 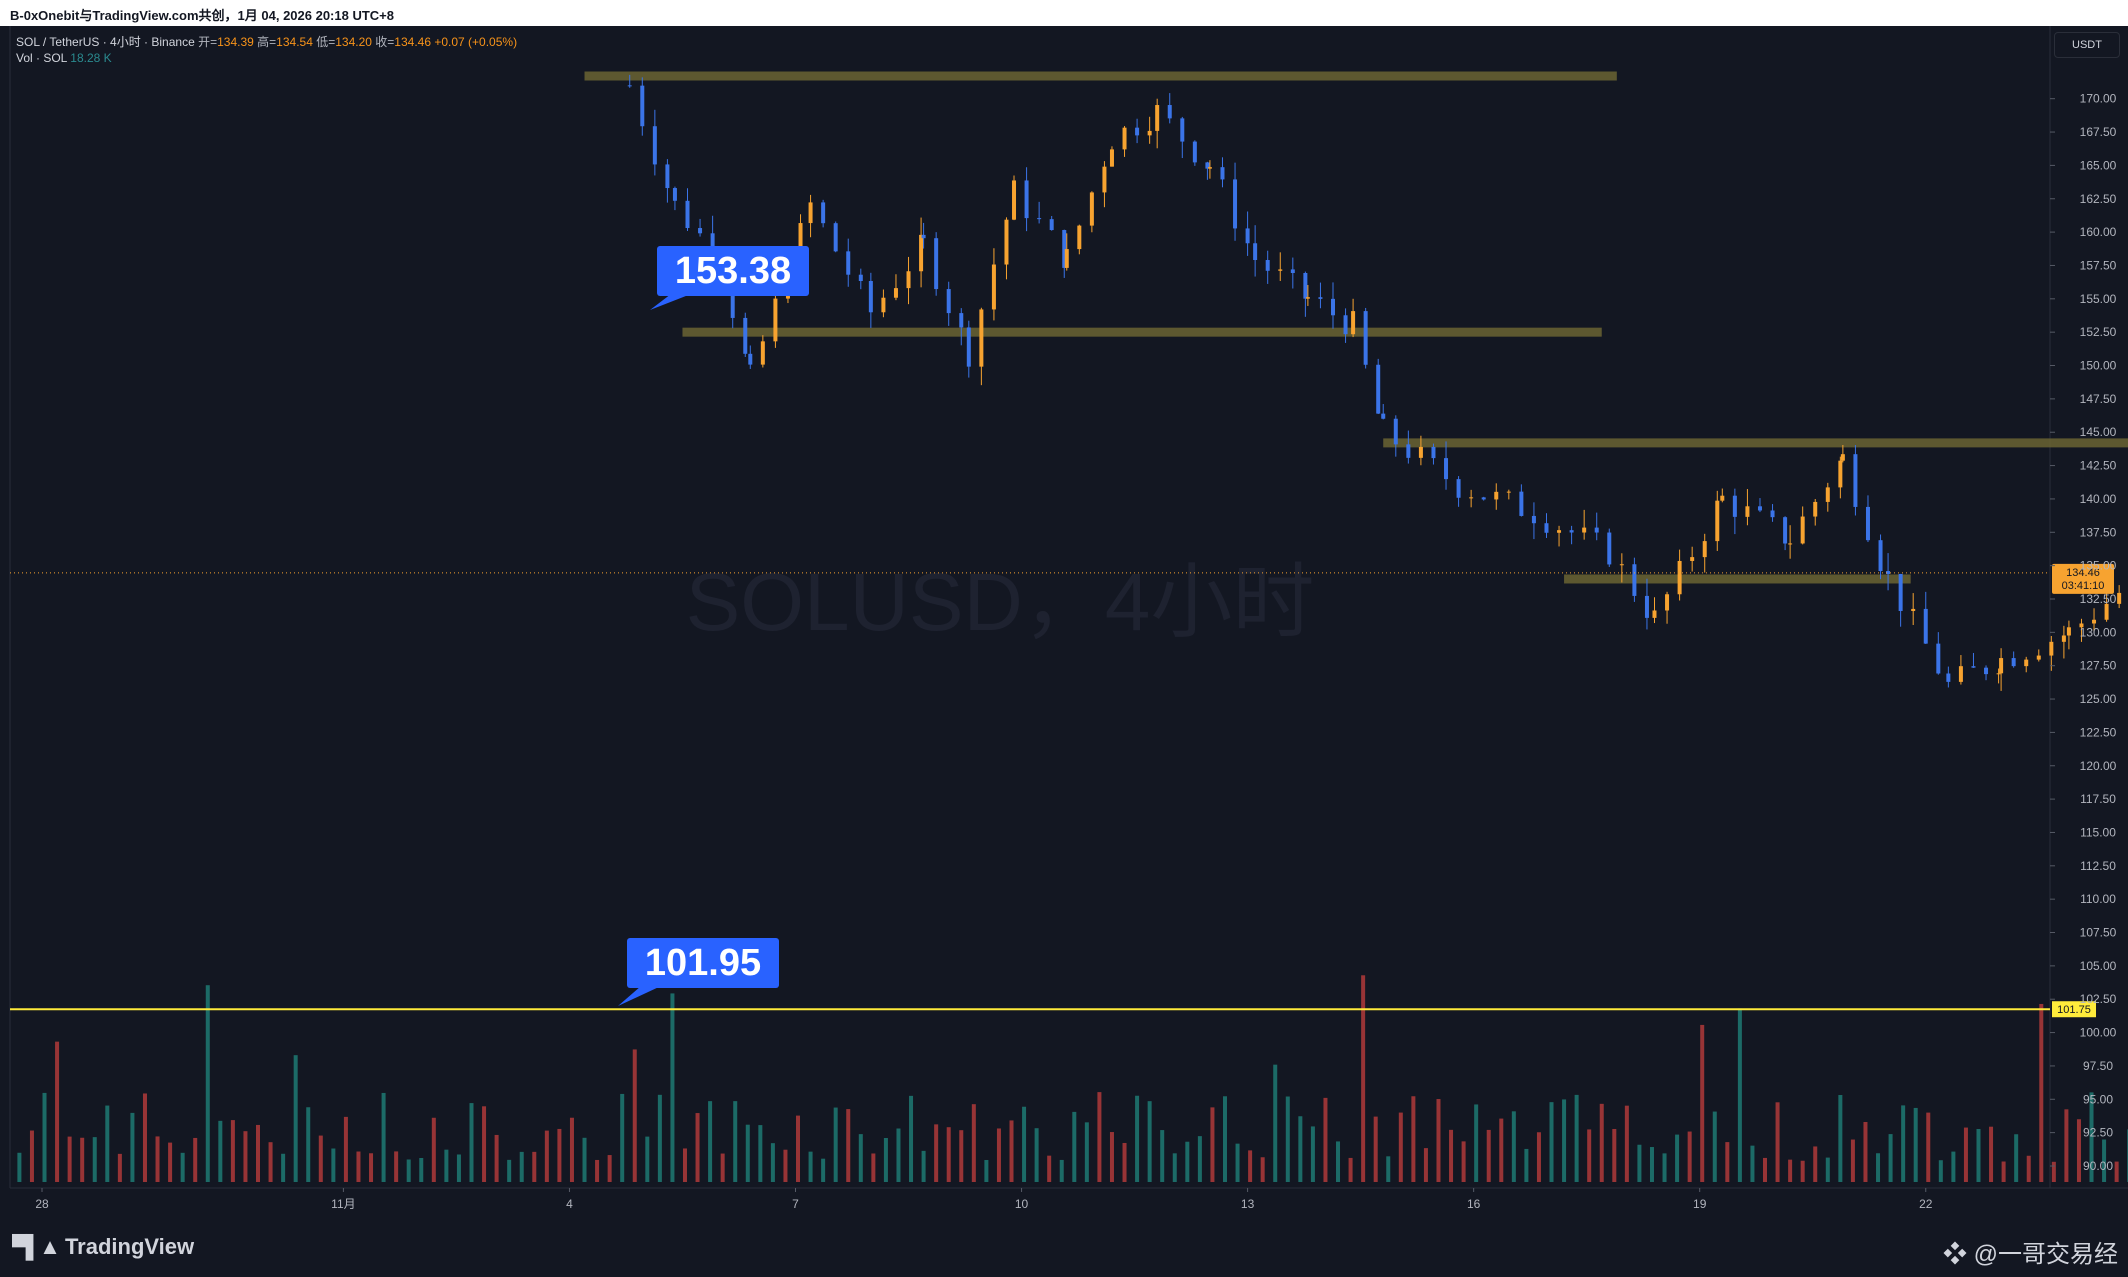 I want to click on currency-button: USDT, so click(x=2087, y=45).